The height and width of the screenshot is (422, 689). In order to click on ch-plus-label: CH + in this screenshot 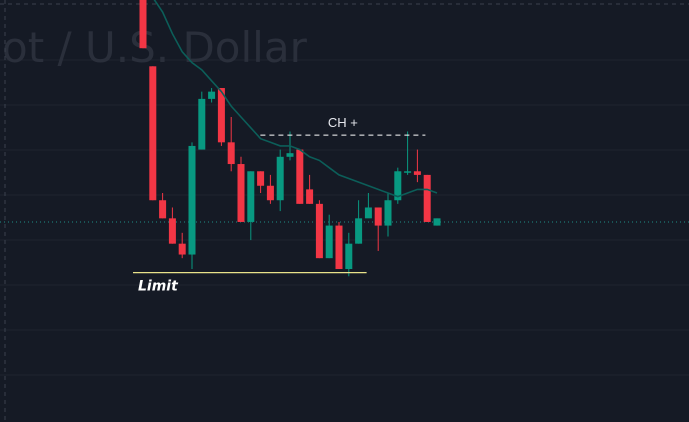, I will do `click(343, 122)`.